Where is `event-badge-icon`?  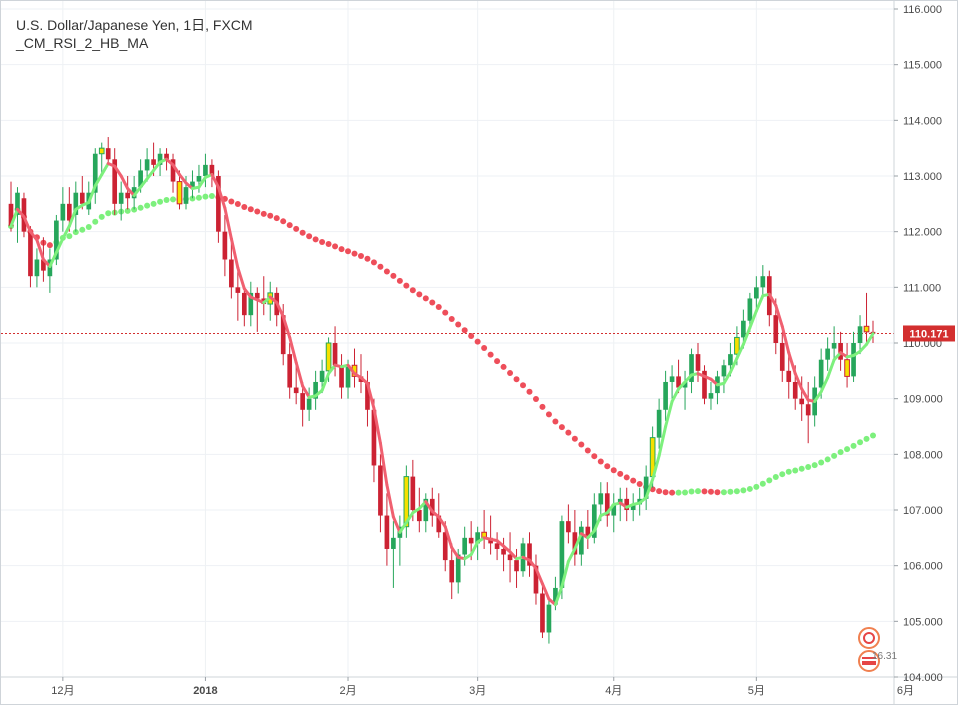 event-badge-icon is located at coordinates (871, 651).